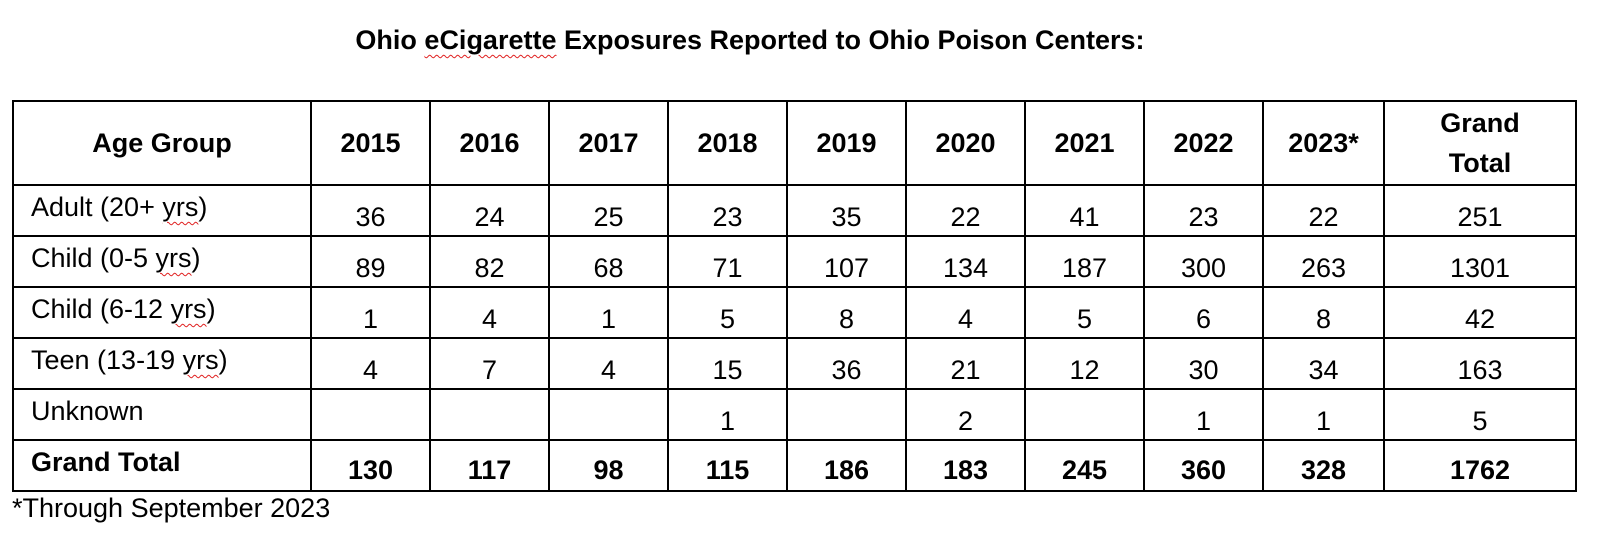 This screenshot has height=557, width=1600. What do you see at coordinates (1203, 465) in the screenshot?
I see `grand-total-cell: 360` at bounding box center [1203, 465].